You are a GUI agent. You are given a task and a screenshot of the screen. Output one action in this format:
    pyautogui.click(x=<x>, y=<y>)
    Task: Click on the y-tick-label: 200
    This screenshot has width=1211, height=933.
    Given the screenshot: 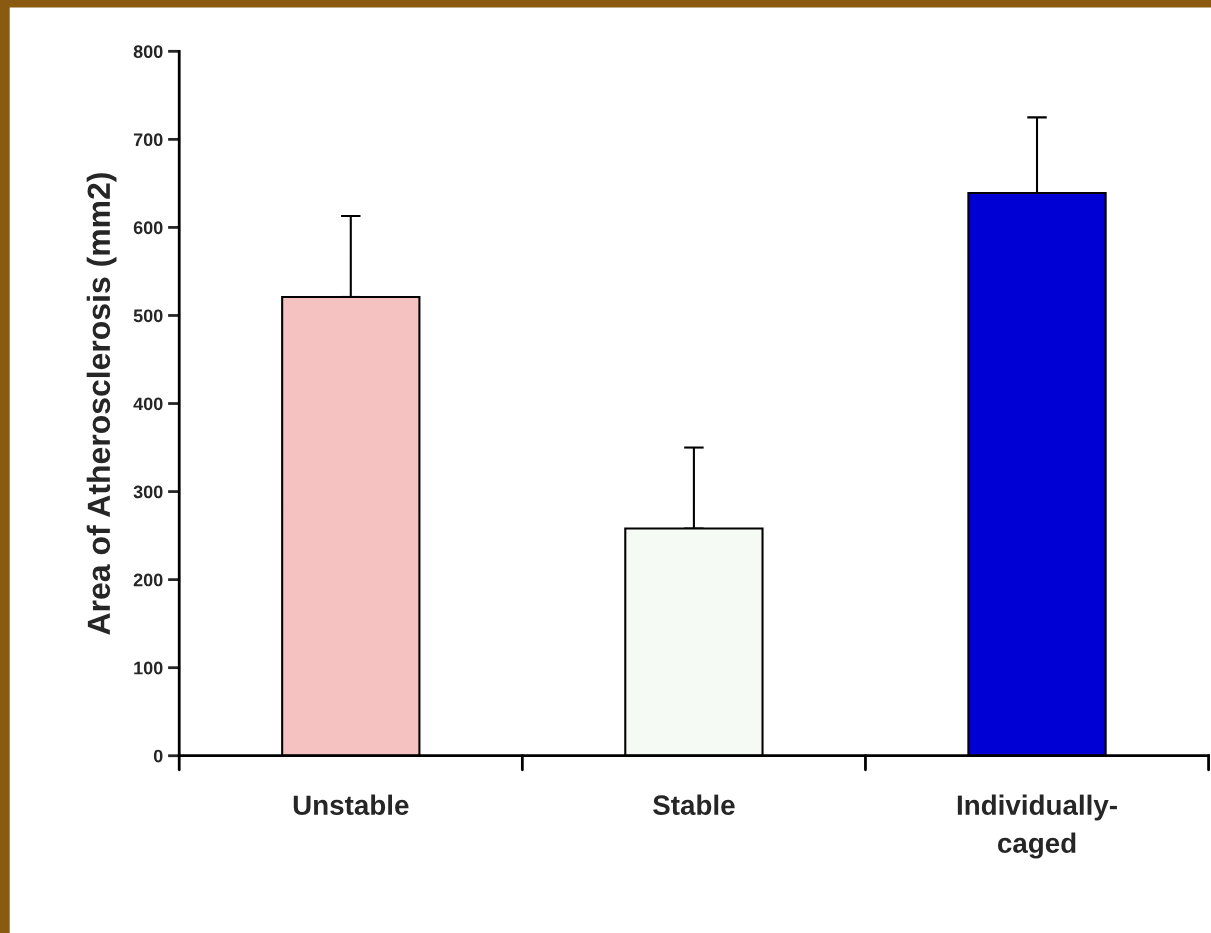 What is the action you would take?
    pyautogui.click(x=148, y=580)
    